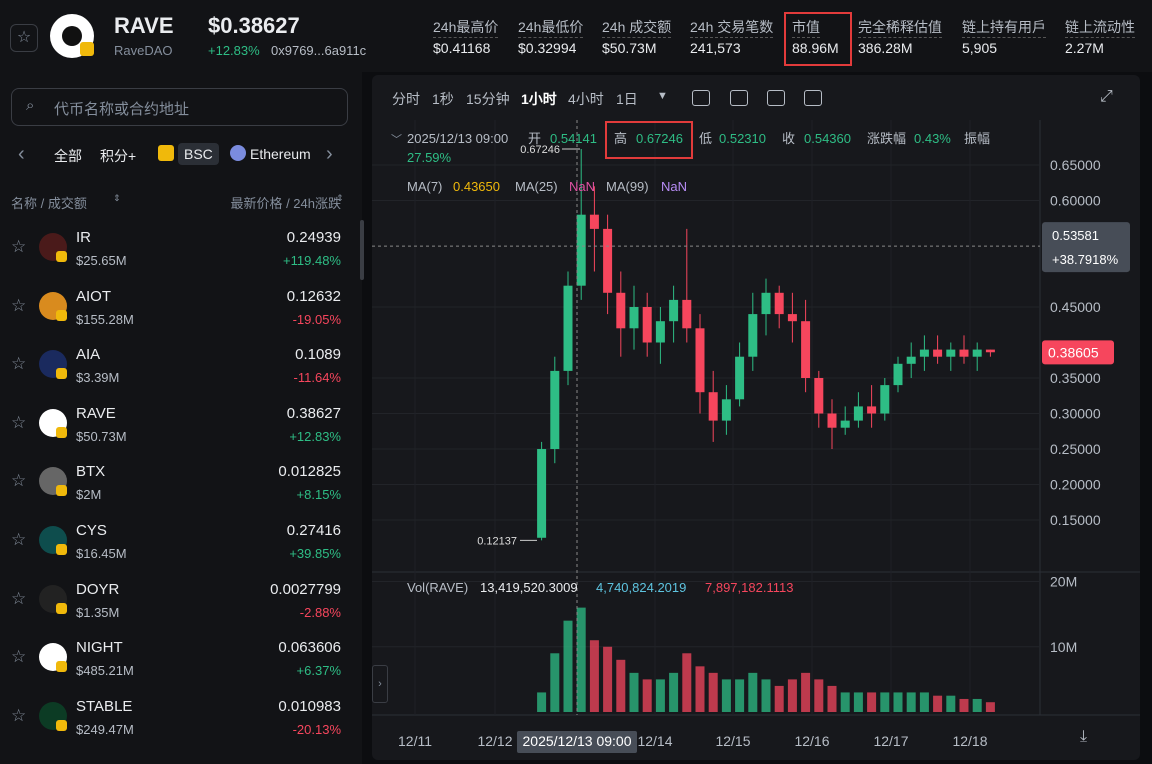 The image size is (1152, 764). I want to click on low-label: 0.12137, so click(497, 541).